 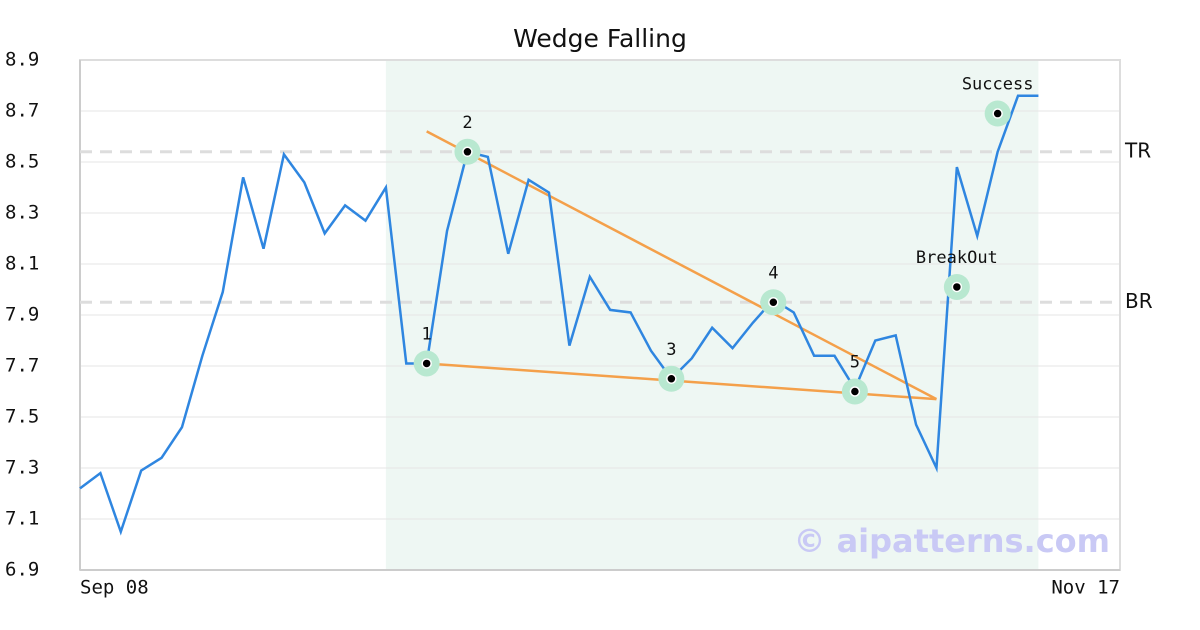 I want to click on point-label: 4, so click(x=773, y=273).